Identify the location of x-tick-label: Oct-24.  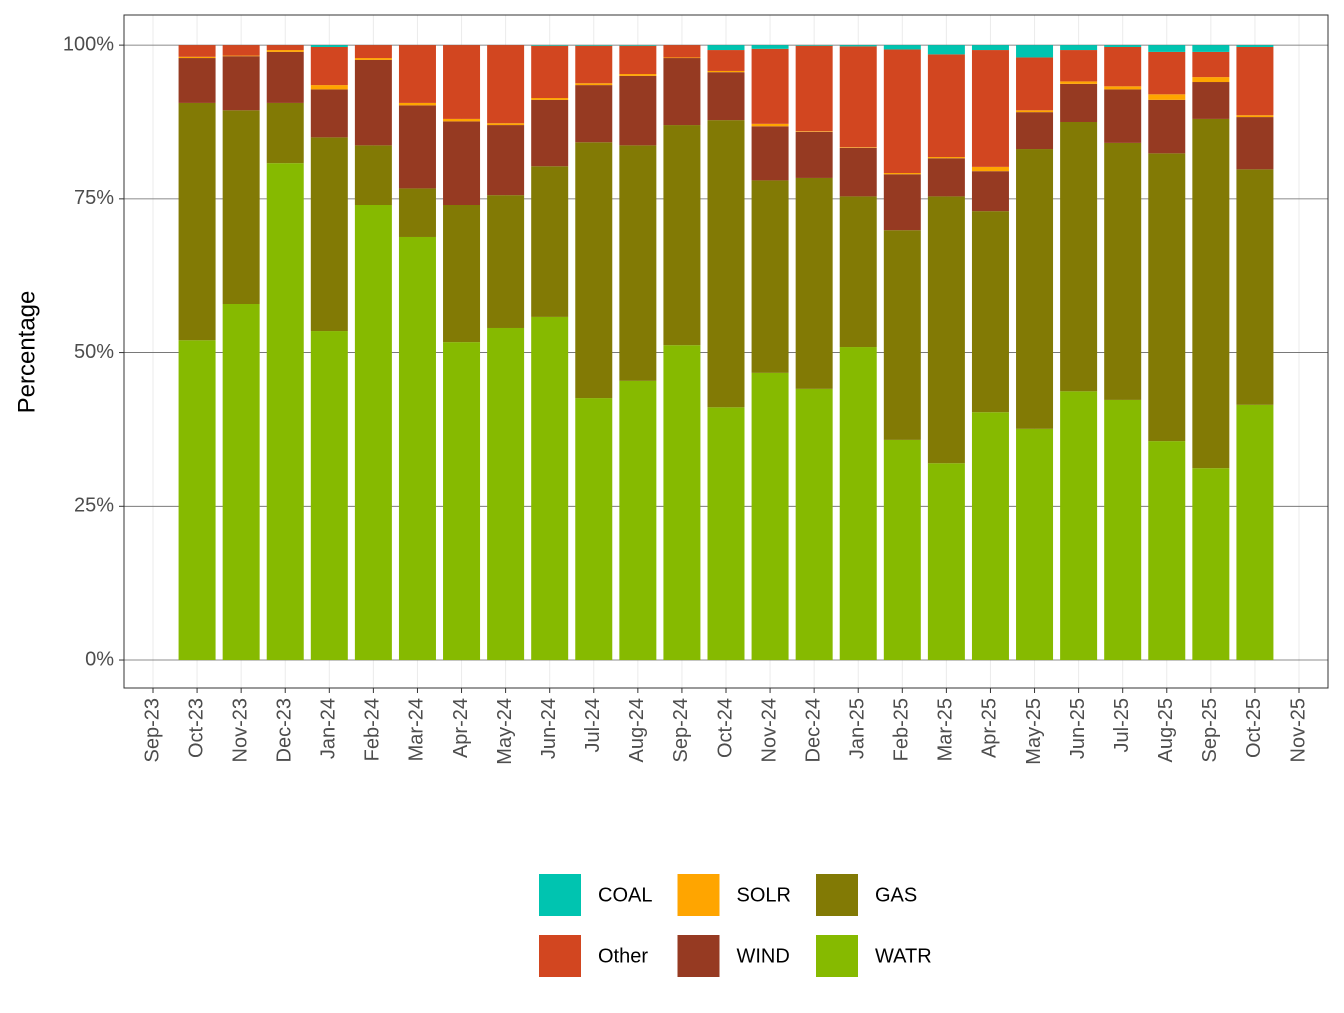
(725, 728).